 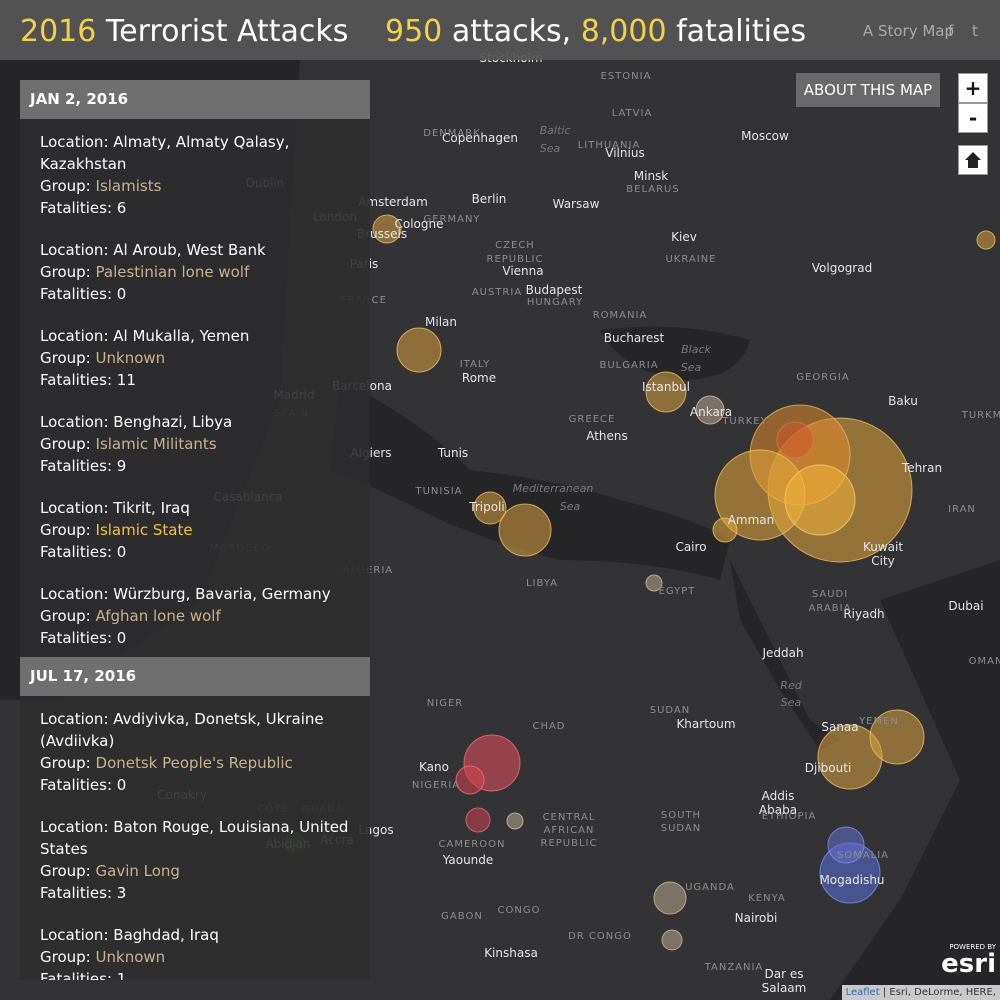 I want to click on zoom-out: -, so click(x=973, y=118).